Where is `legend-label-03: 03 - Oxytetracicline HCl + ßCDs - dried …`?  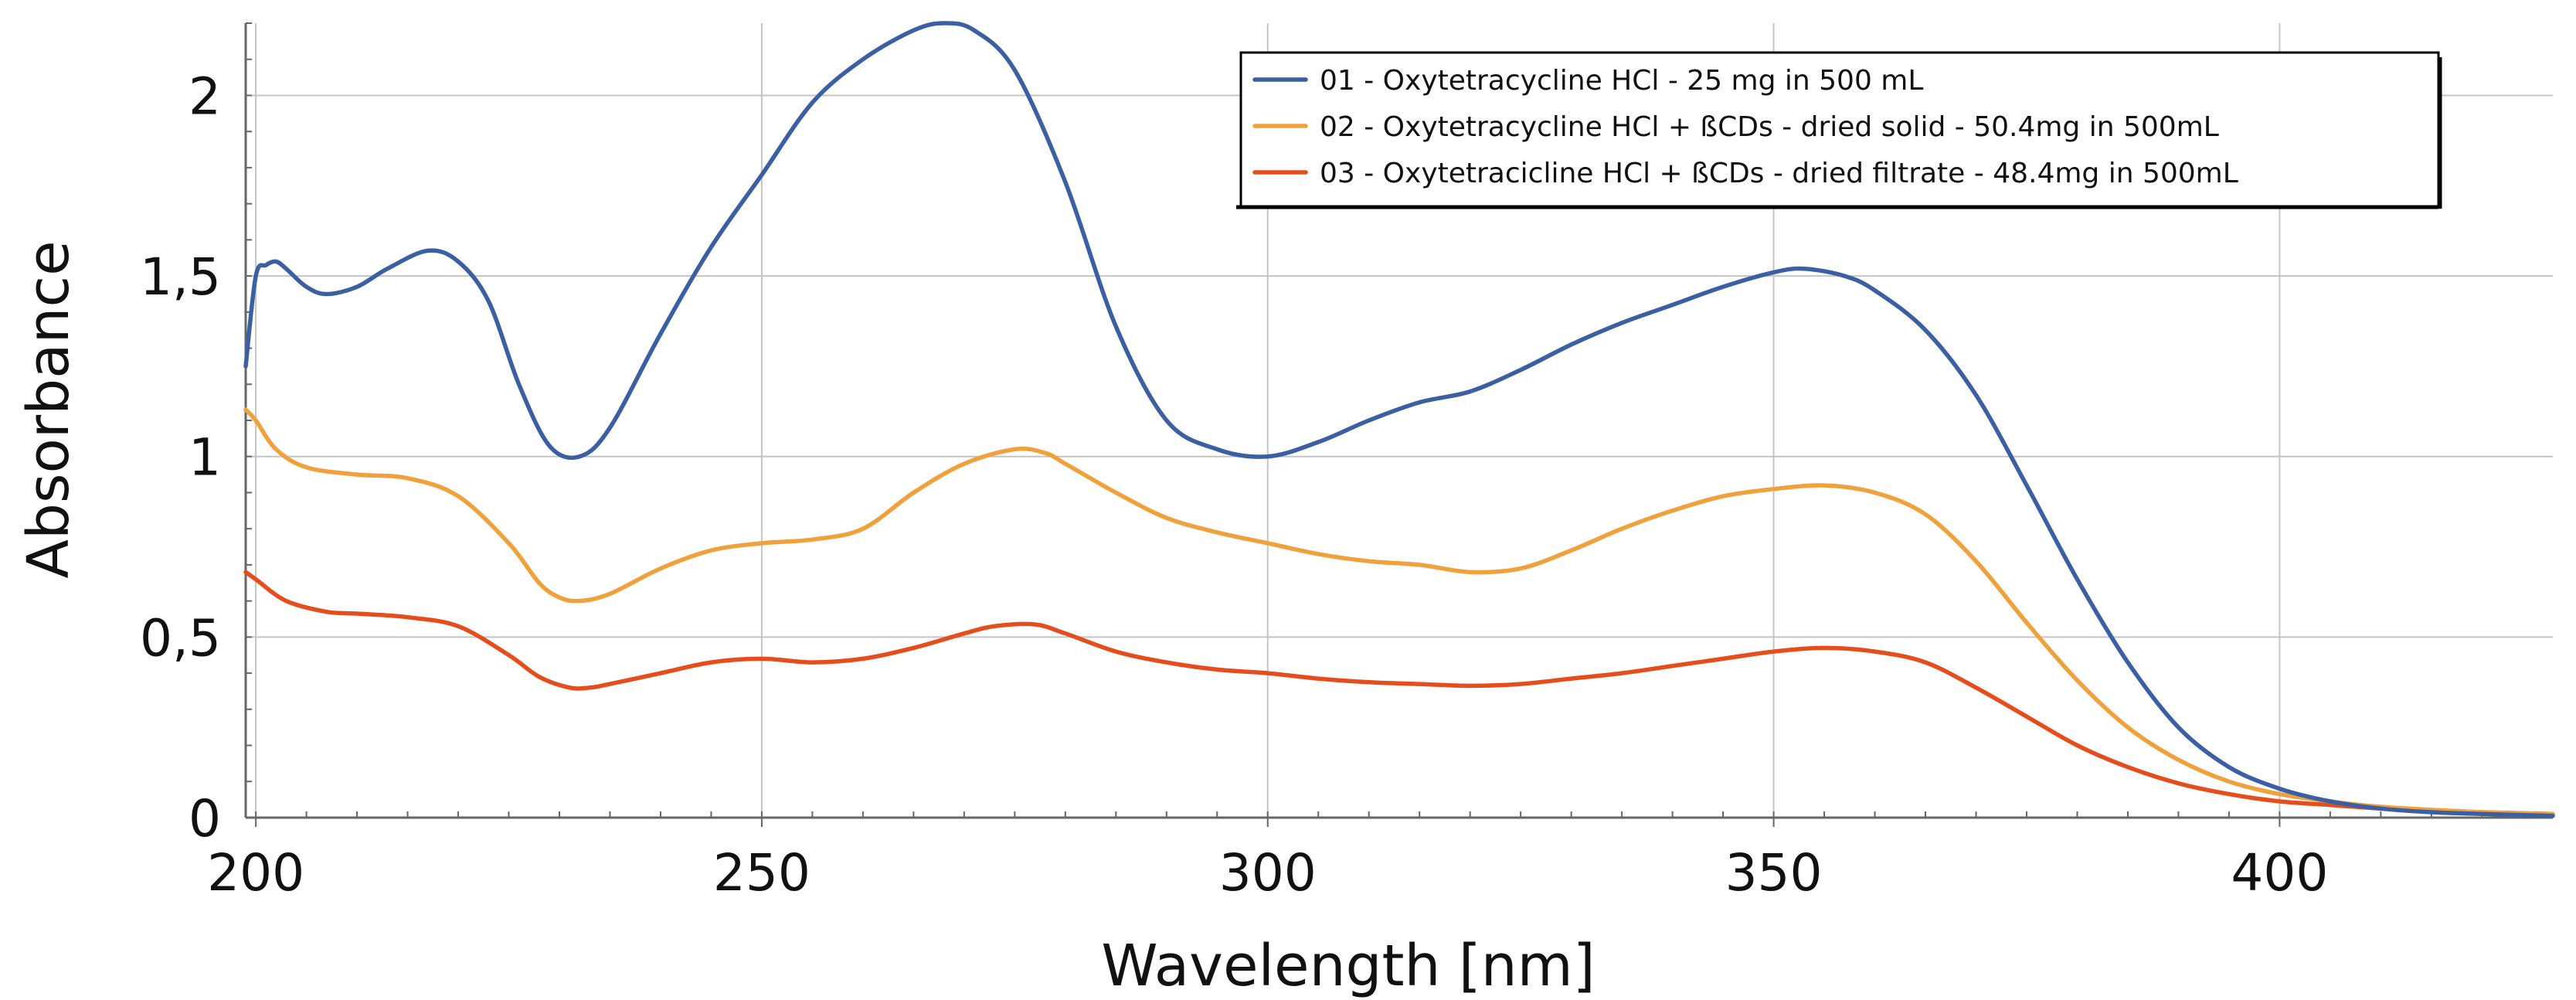
legend-label-03: 03 - Oxytetracicline HCl + ßCDs - dried … is located at coordinates (1779, 174).